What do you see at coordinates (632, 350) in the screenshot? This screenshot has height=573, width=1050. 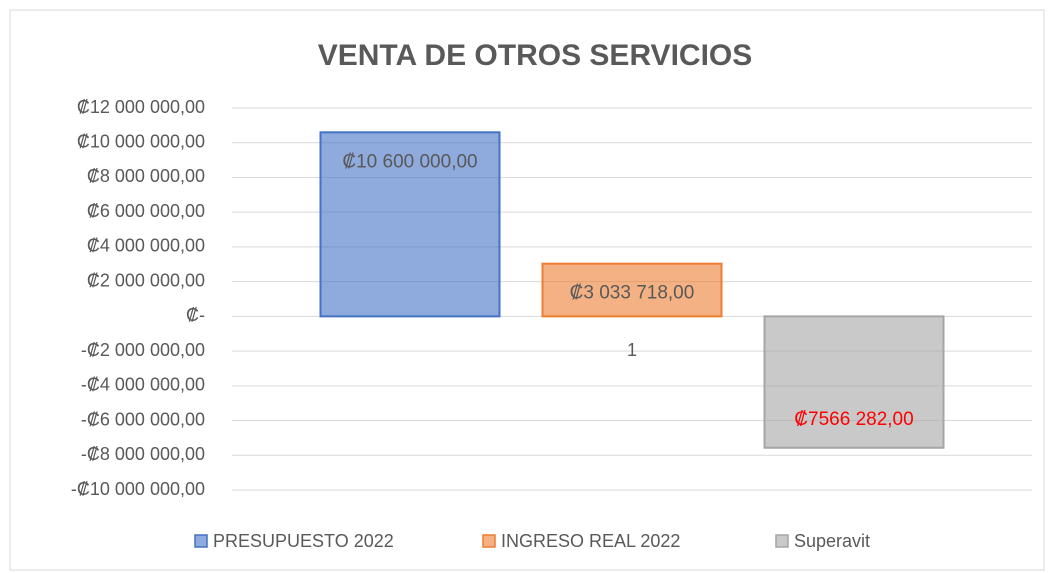 I see `x-tick-label: 1` at bounding box center [632, 350].